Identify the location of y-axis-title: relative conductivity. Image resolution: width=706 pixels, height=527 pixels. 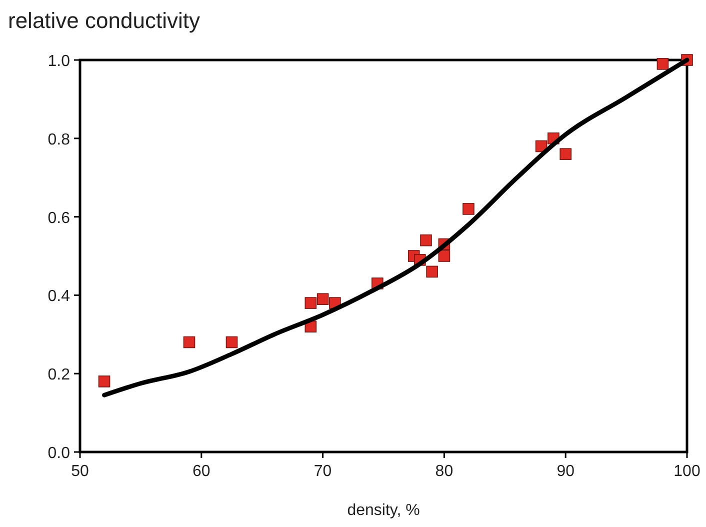
(104, 20).